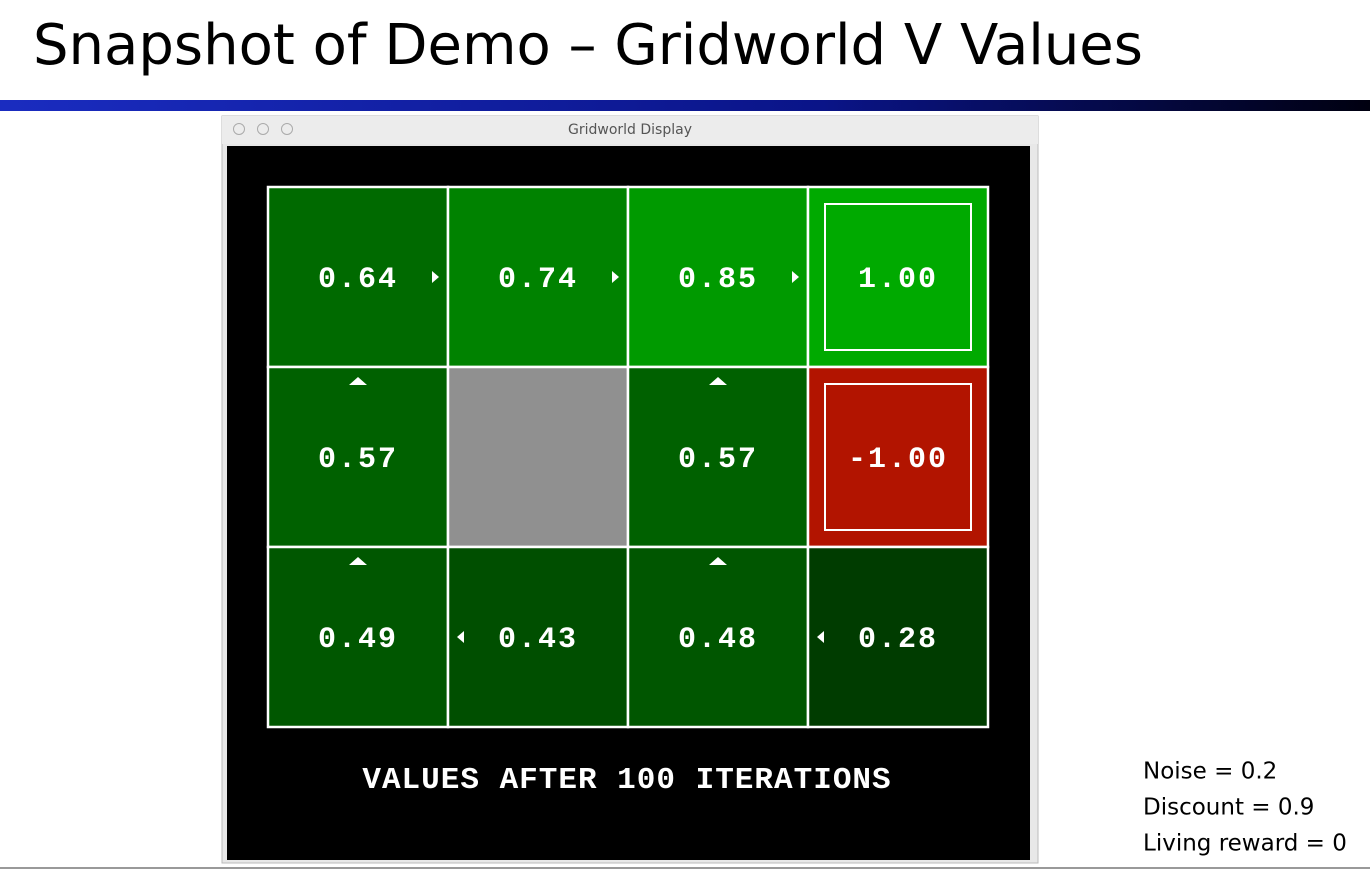 Image resolution: width=1370 pixels, height=872 pixels. I want to click on wall-cell, so click(538, 457).